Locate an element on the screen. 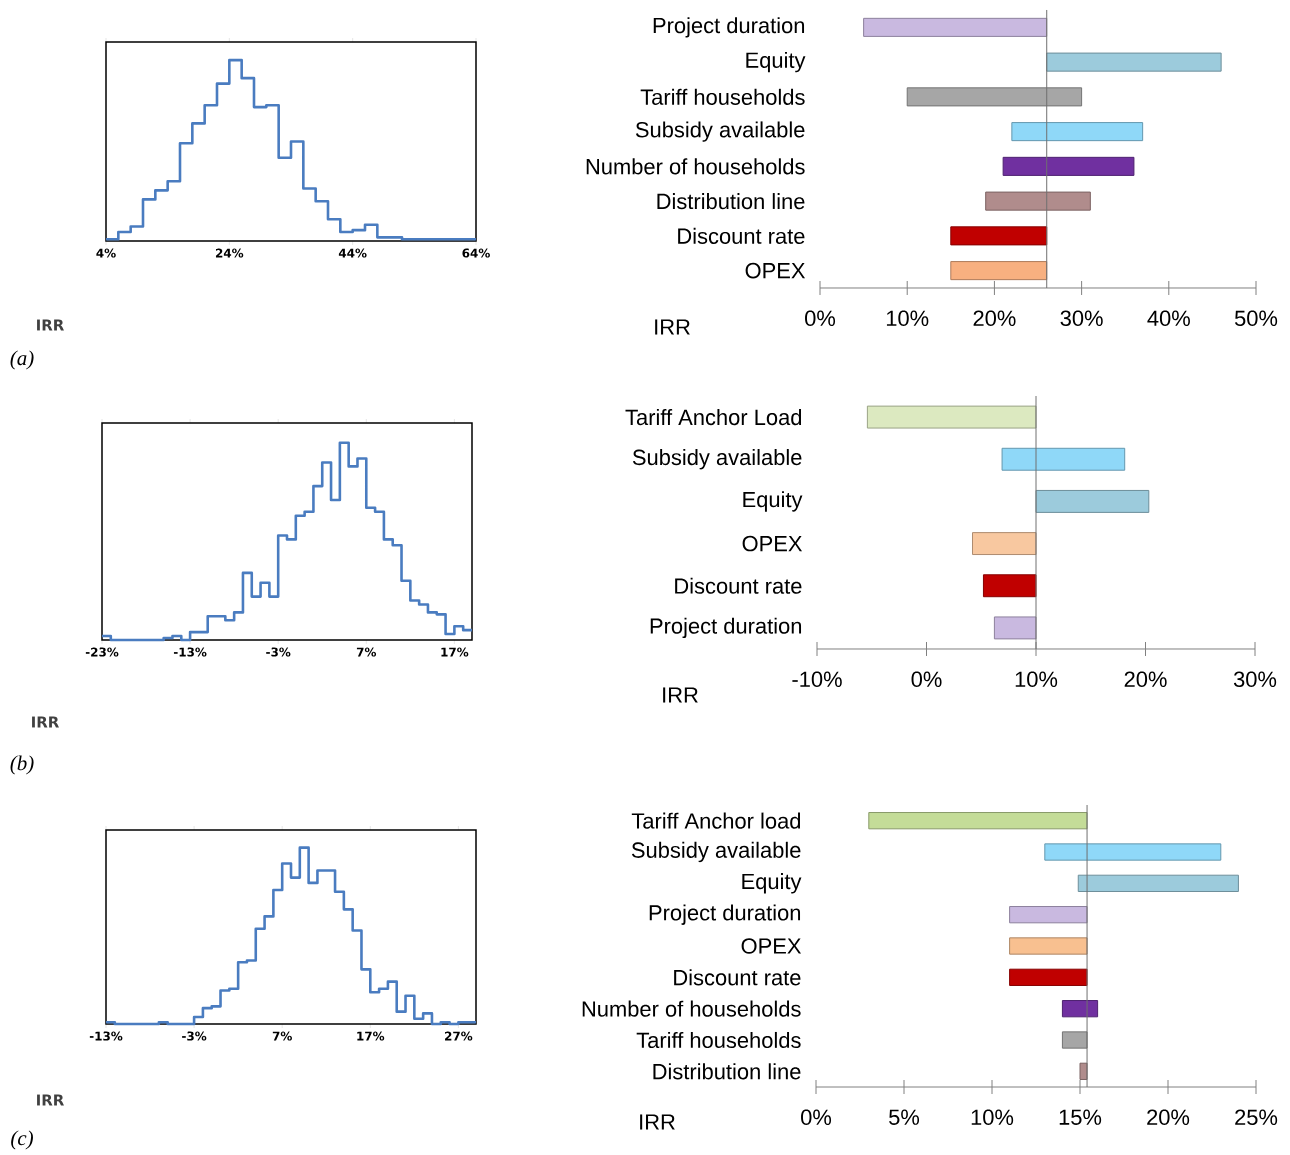 This screenshot has width=1290, height=1155. x-tick-label: 50% is located at coordinates (1256, 318).